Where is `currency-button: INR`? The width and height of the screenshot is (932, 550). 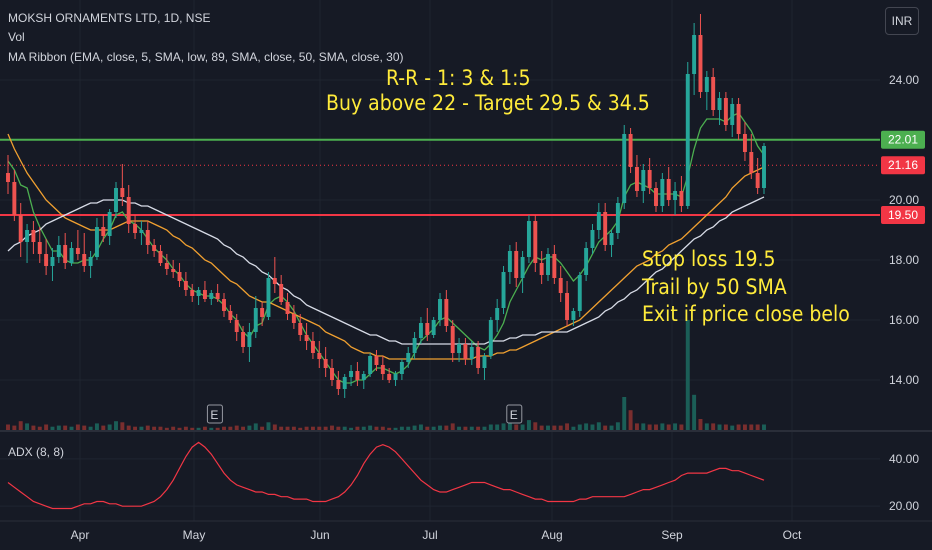 currency-button: INR is located at coordinates (902, 21).